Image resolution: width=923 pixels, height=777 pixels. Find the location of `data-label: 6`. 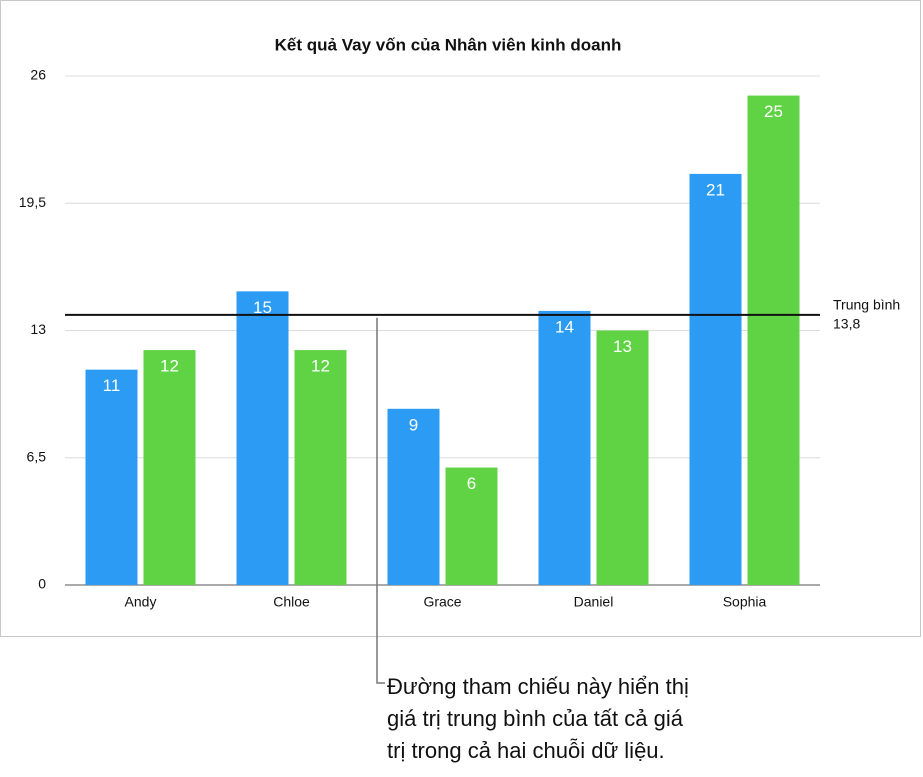

data-label: 6 is located at coordinates (471, 483).